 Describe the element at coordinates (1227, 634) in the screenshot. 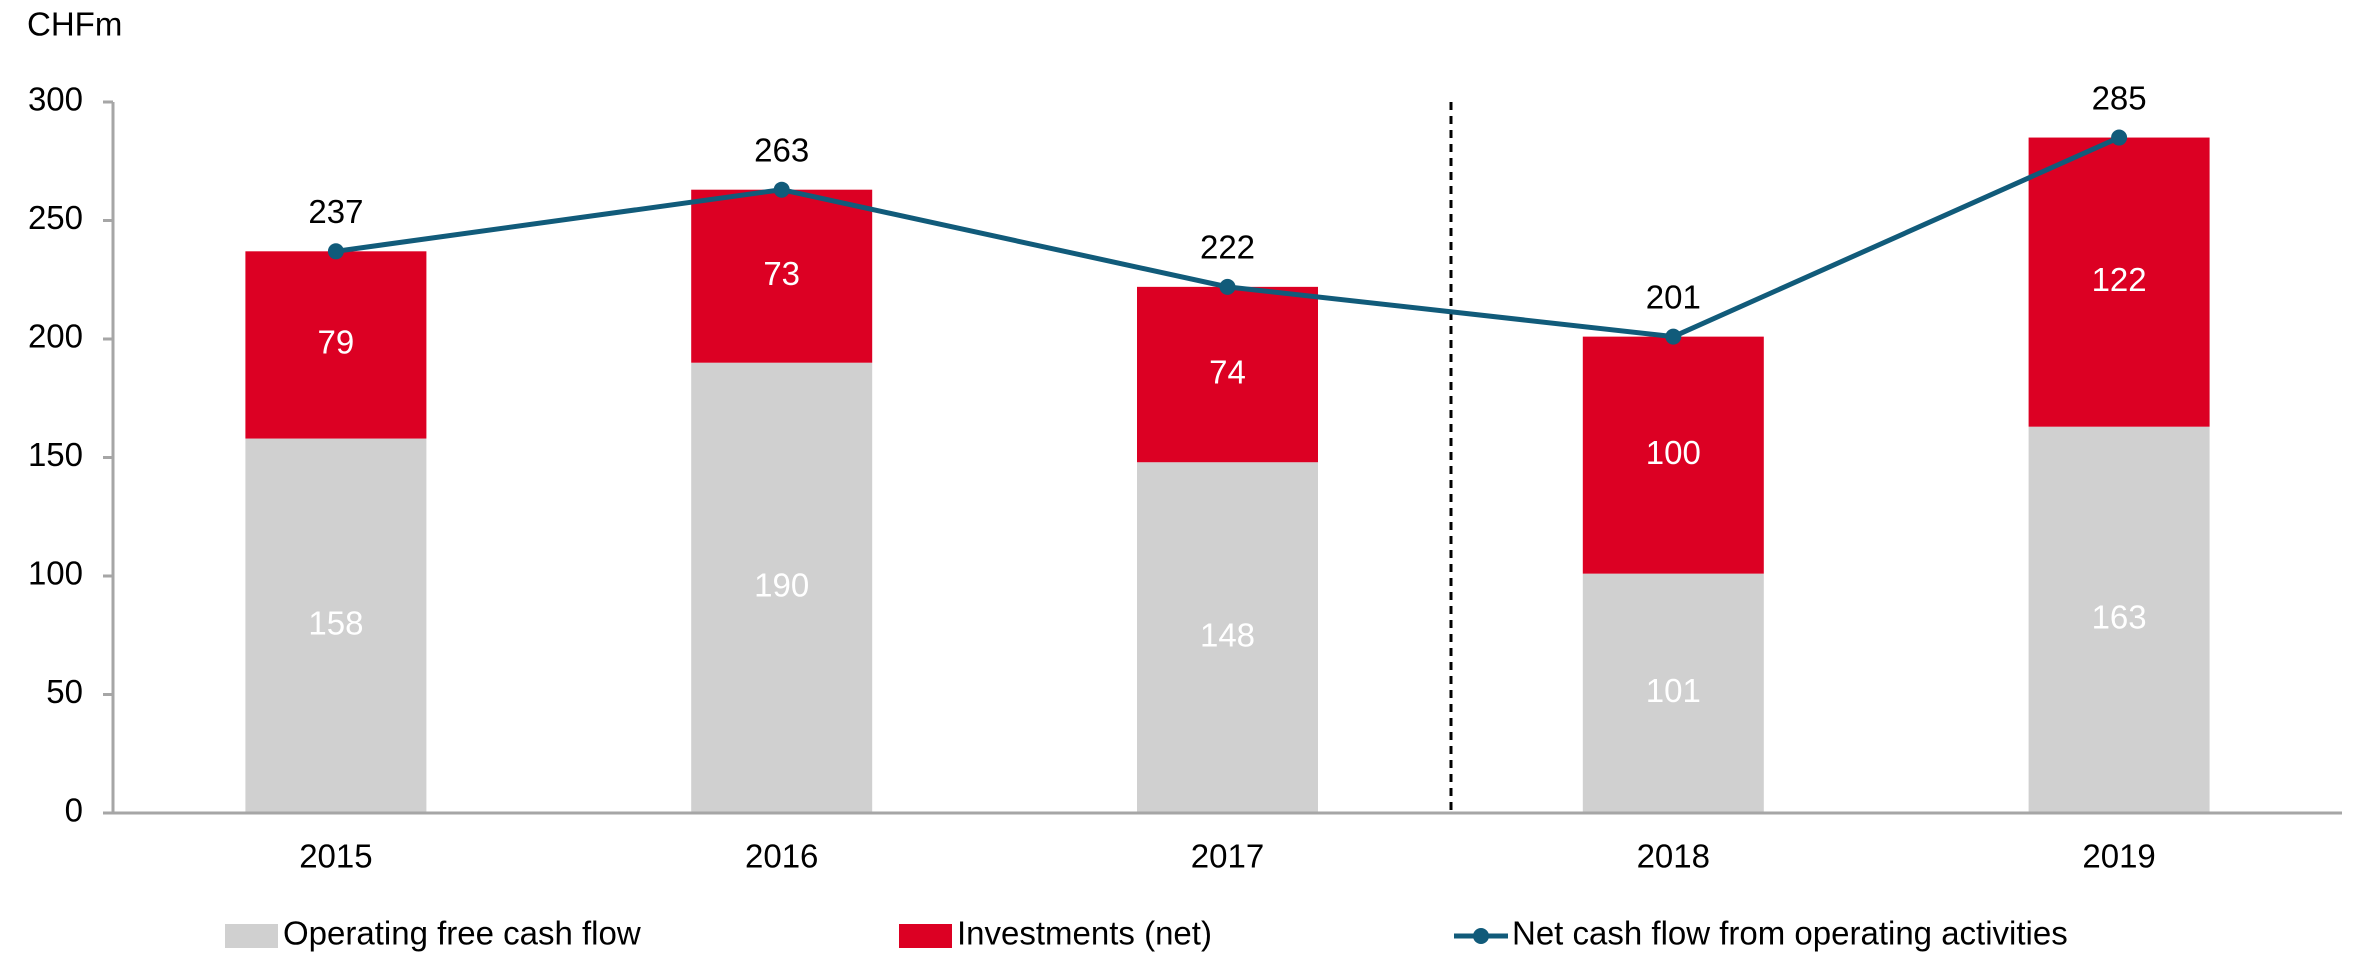

I see `data-label: 148` at that location.